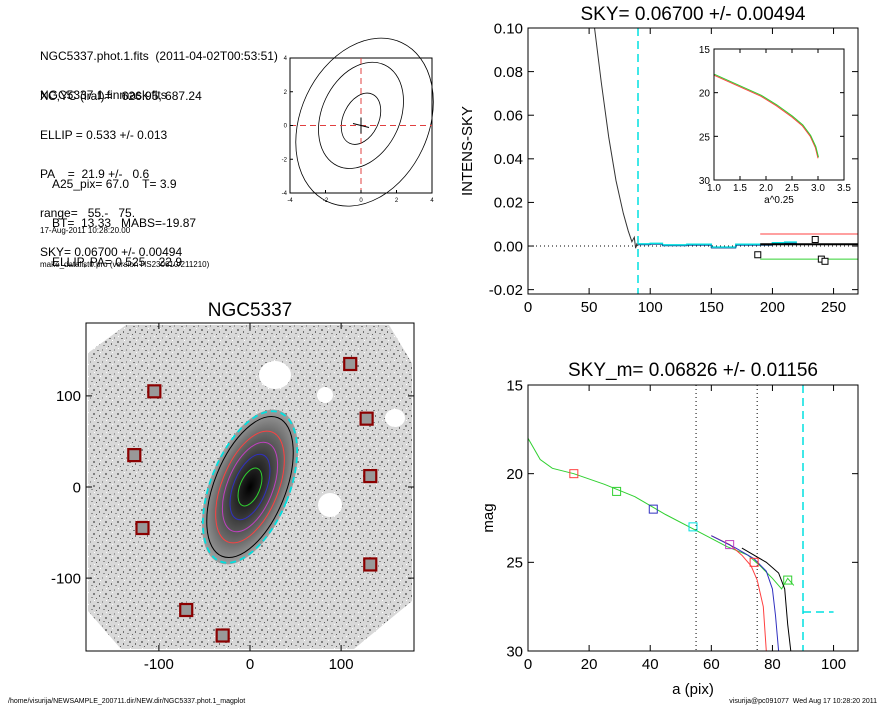 The image size is (885, 708). Describe the element at coordinates (514, 563) in the screenshot. I see `mag-y-tick-label: 25` at that location.